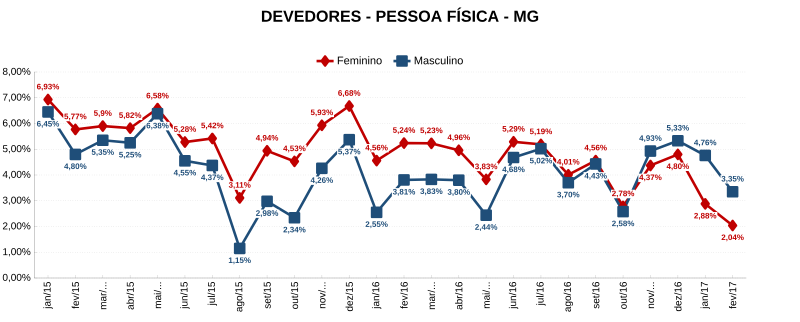 The image size is (800, 322). I want to click on data-label: 2,58%, so click(623, 224).